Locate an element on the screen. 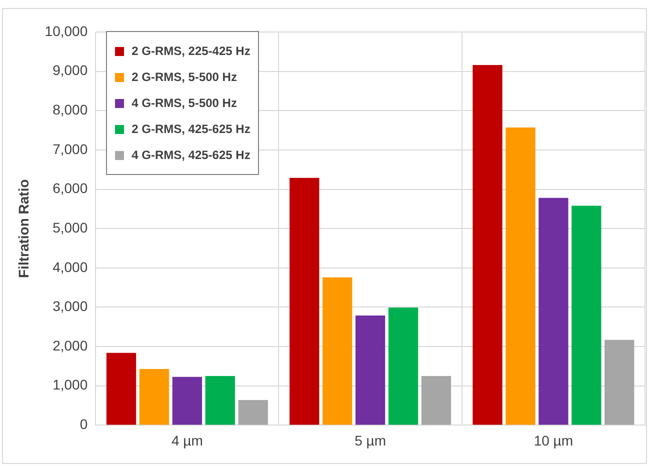  x-tick-label: 10 µm is located at coordinates (554, 440).